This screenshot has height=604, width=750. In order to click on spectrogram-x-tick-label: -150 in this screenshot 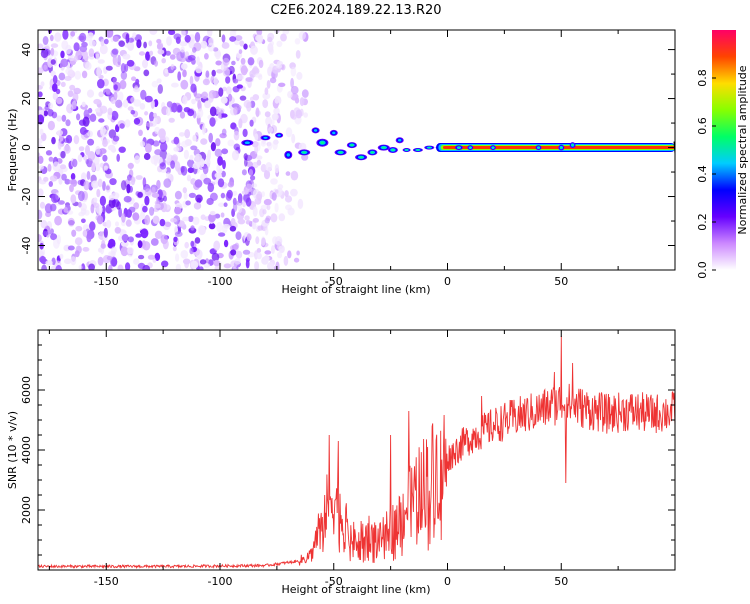, I will do `click(106, 281)`.